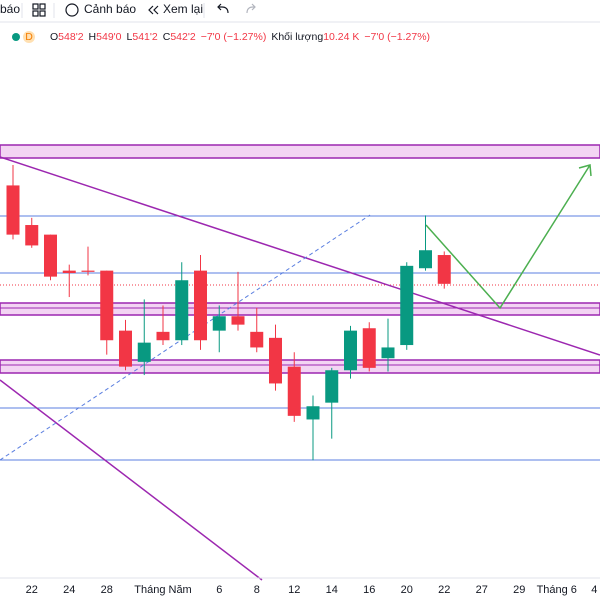 This screenshot has height=605, width=600. Describe the element at coordinates (508, 237) in the screenshot. I see `projection-arrow` at that location.